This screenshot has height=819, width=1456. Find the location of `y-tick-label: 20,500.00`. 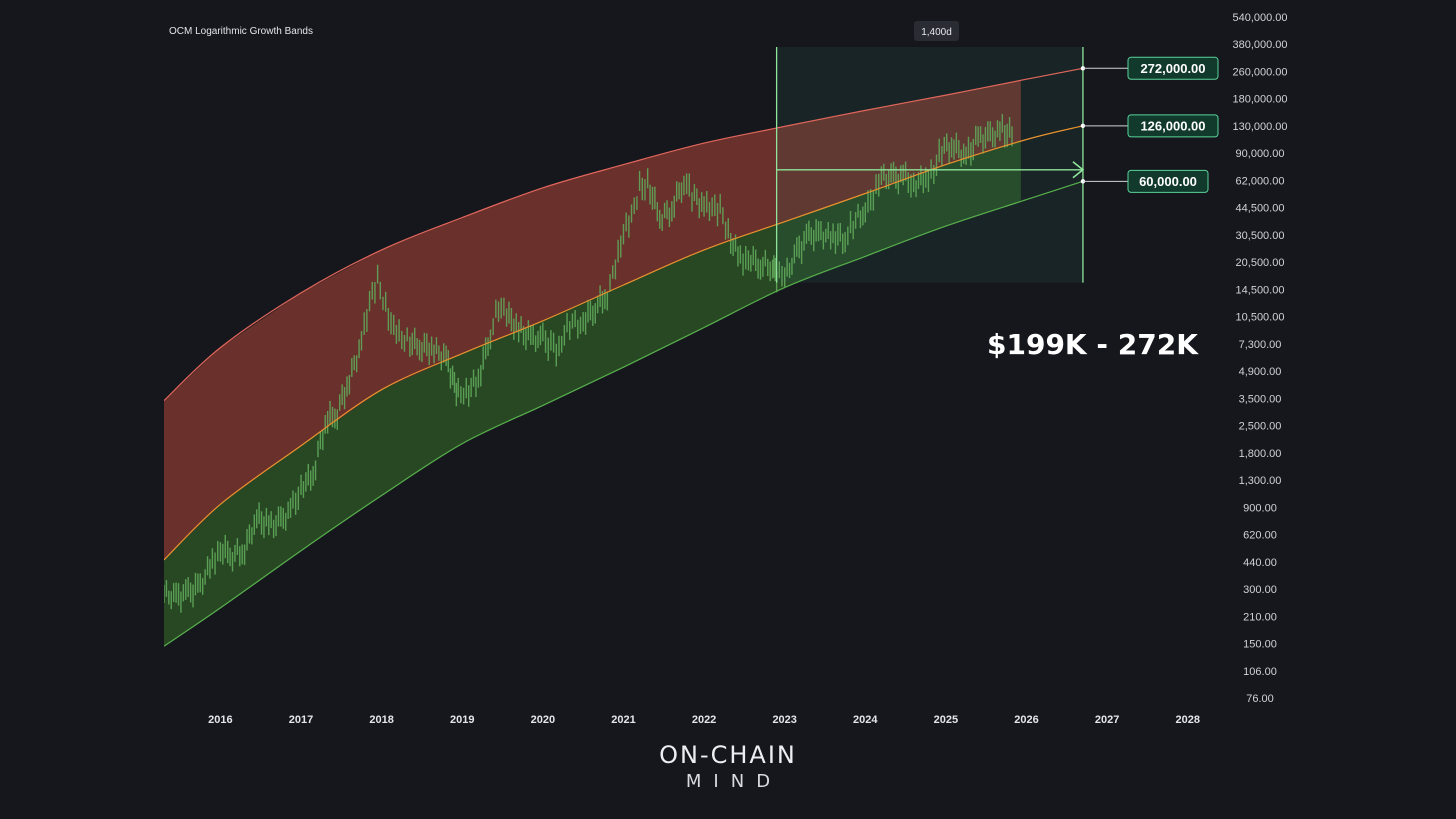

y-tick-label: 20,500.00 is located at coordinates (1260, 263).